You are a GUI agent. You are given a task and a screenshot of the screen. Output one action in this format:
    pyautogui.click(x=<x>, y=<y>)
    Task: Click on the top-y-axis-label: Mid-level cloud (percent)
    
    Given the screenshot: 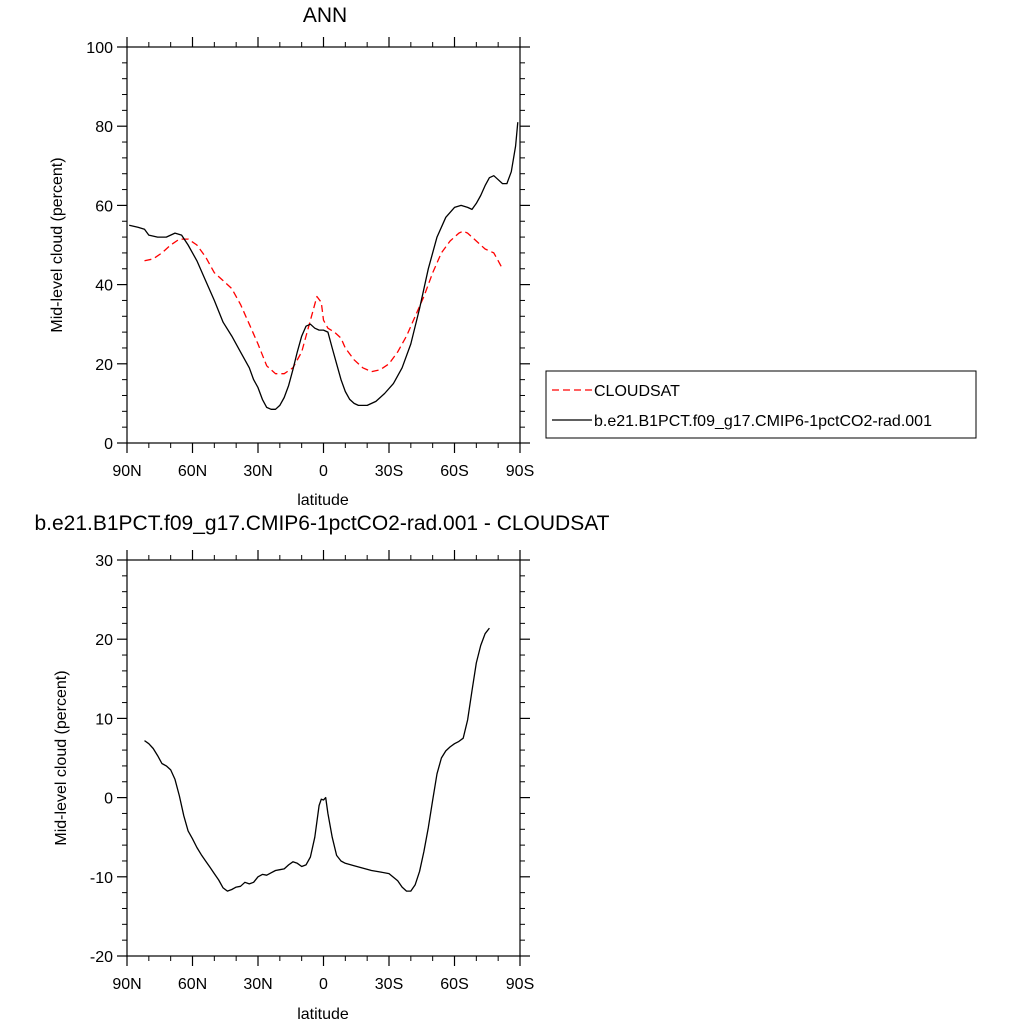 What is the action you would take?
    pyautogui.click(x=57, y=244)
    